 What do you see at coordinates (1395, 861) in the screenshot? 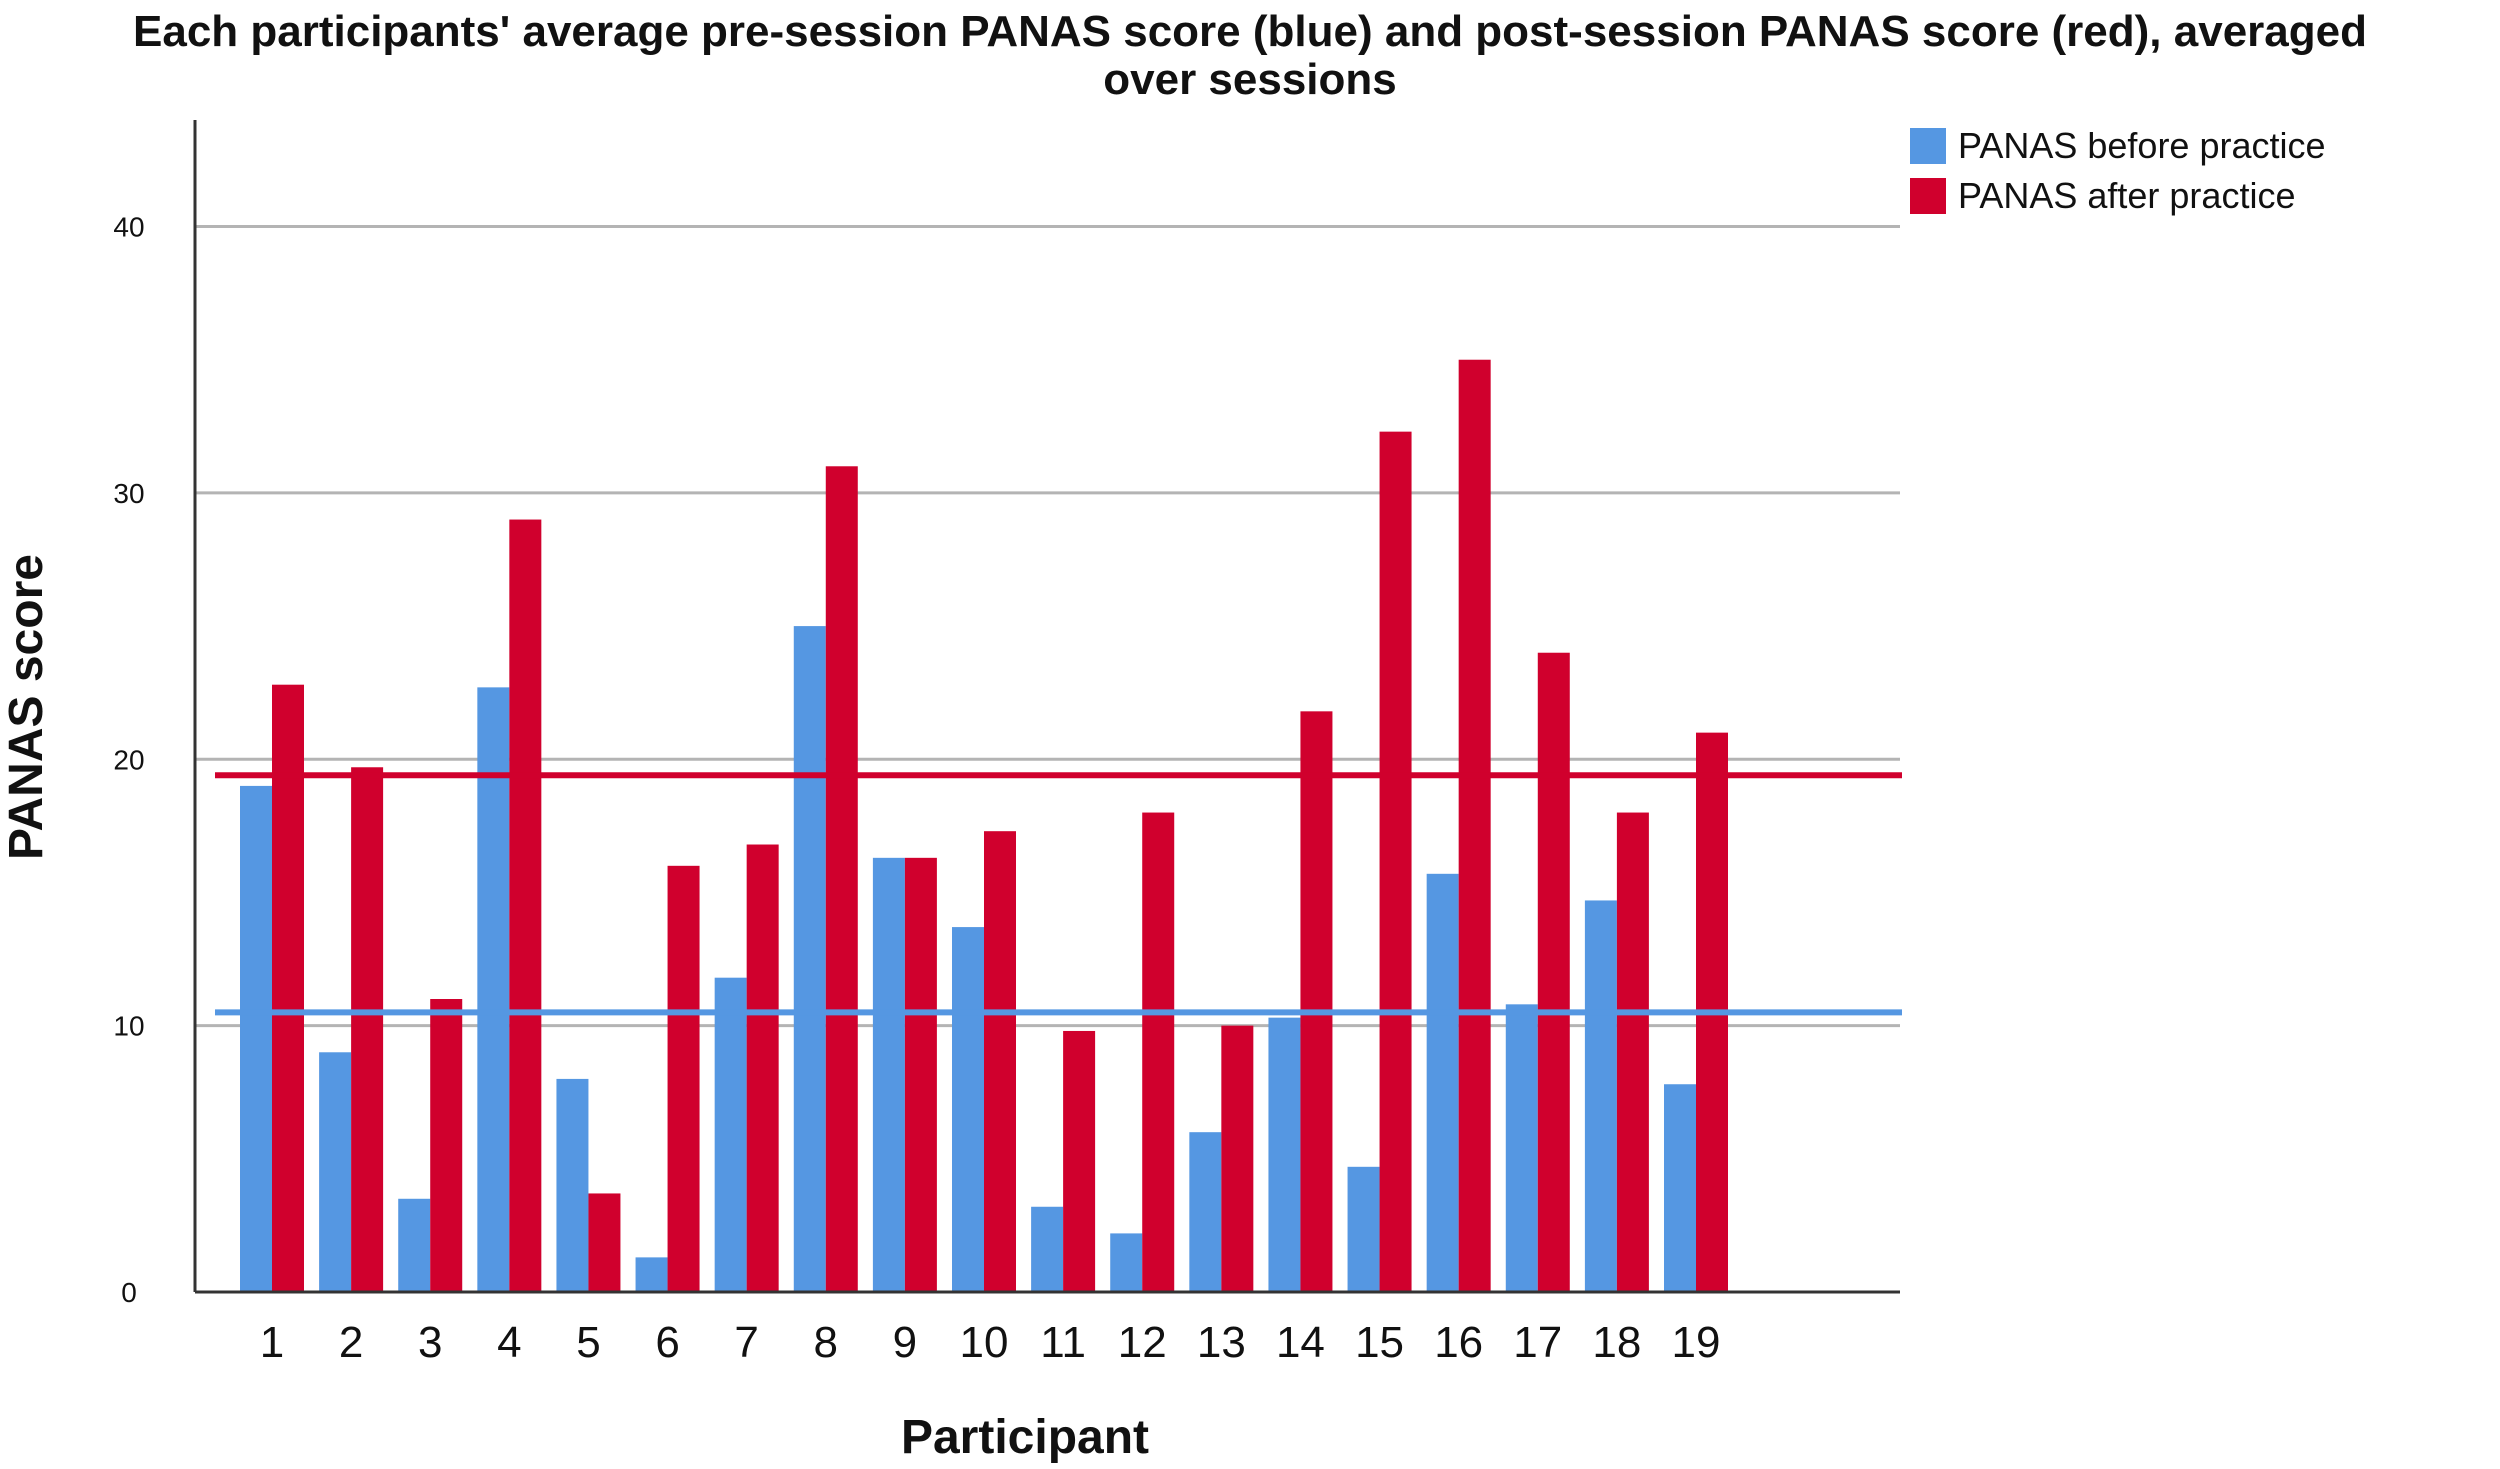
I see `bar-after-p15` at bounding box center [1395, 861].